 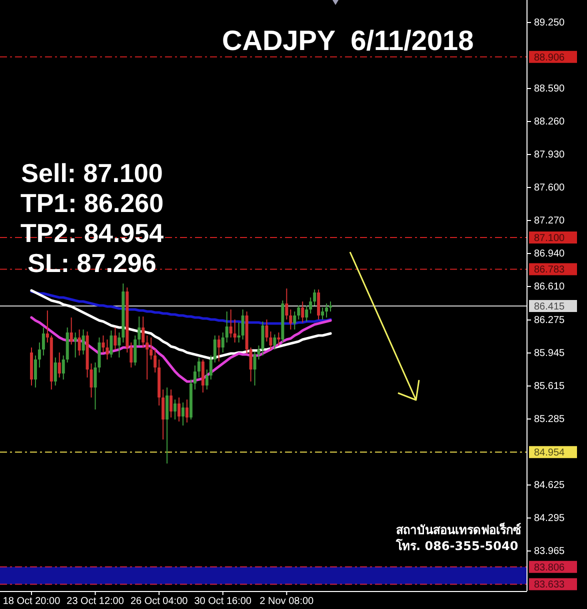 What do you see at coordinates (550, 221) in the screenshot?
I see `y-tick-label: 87.270` at bounding box center [550, 221].